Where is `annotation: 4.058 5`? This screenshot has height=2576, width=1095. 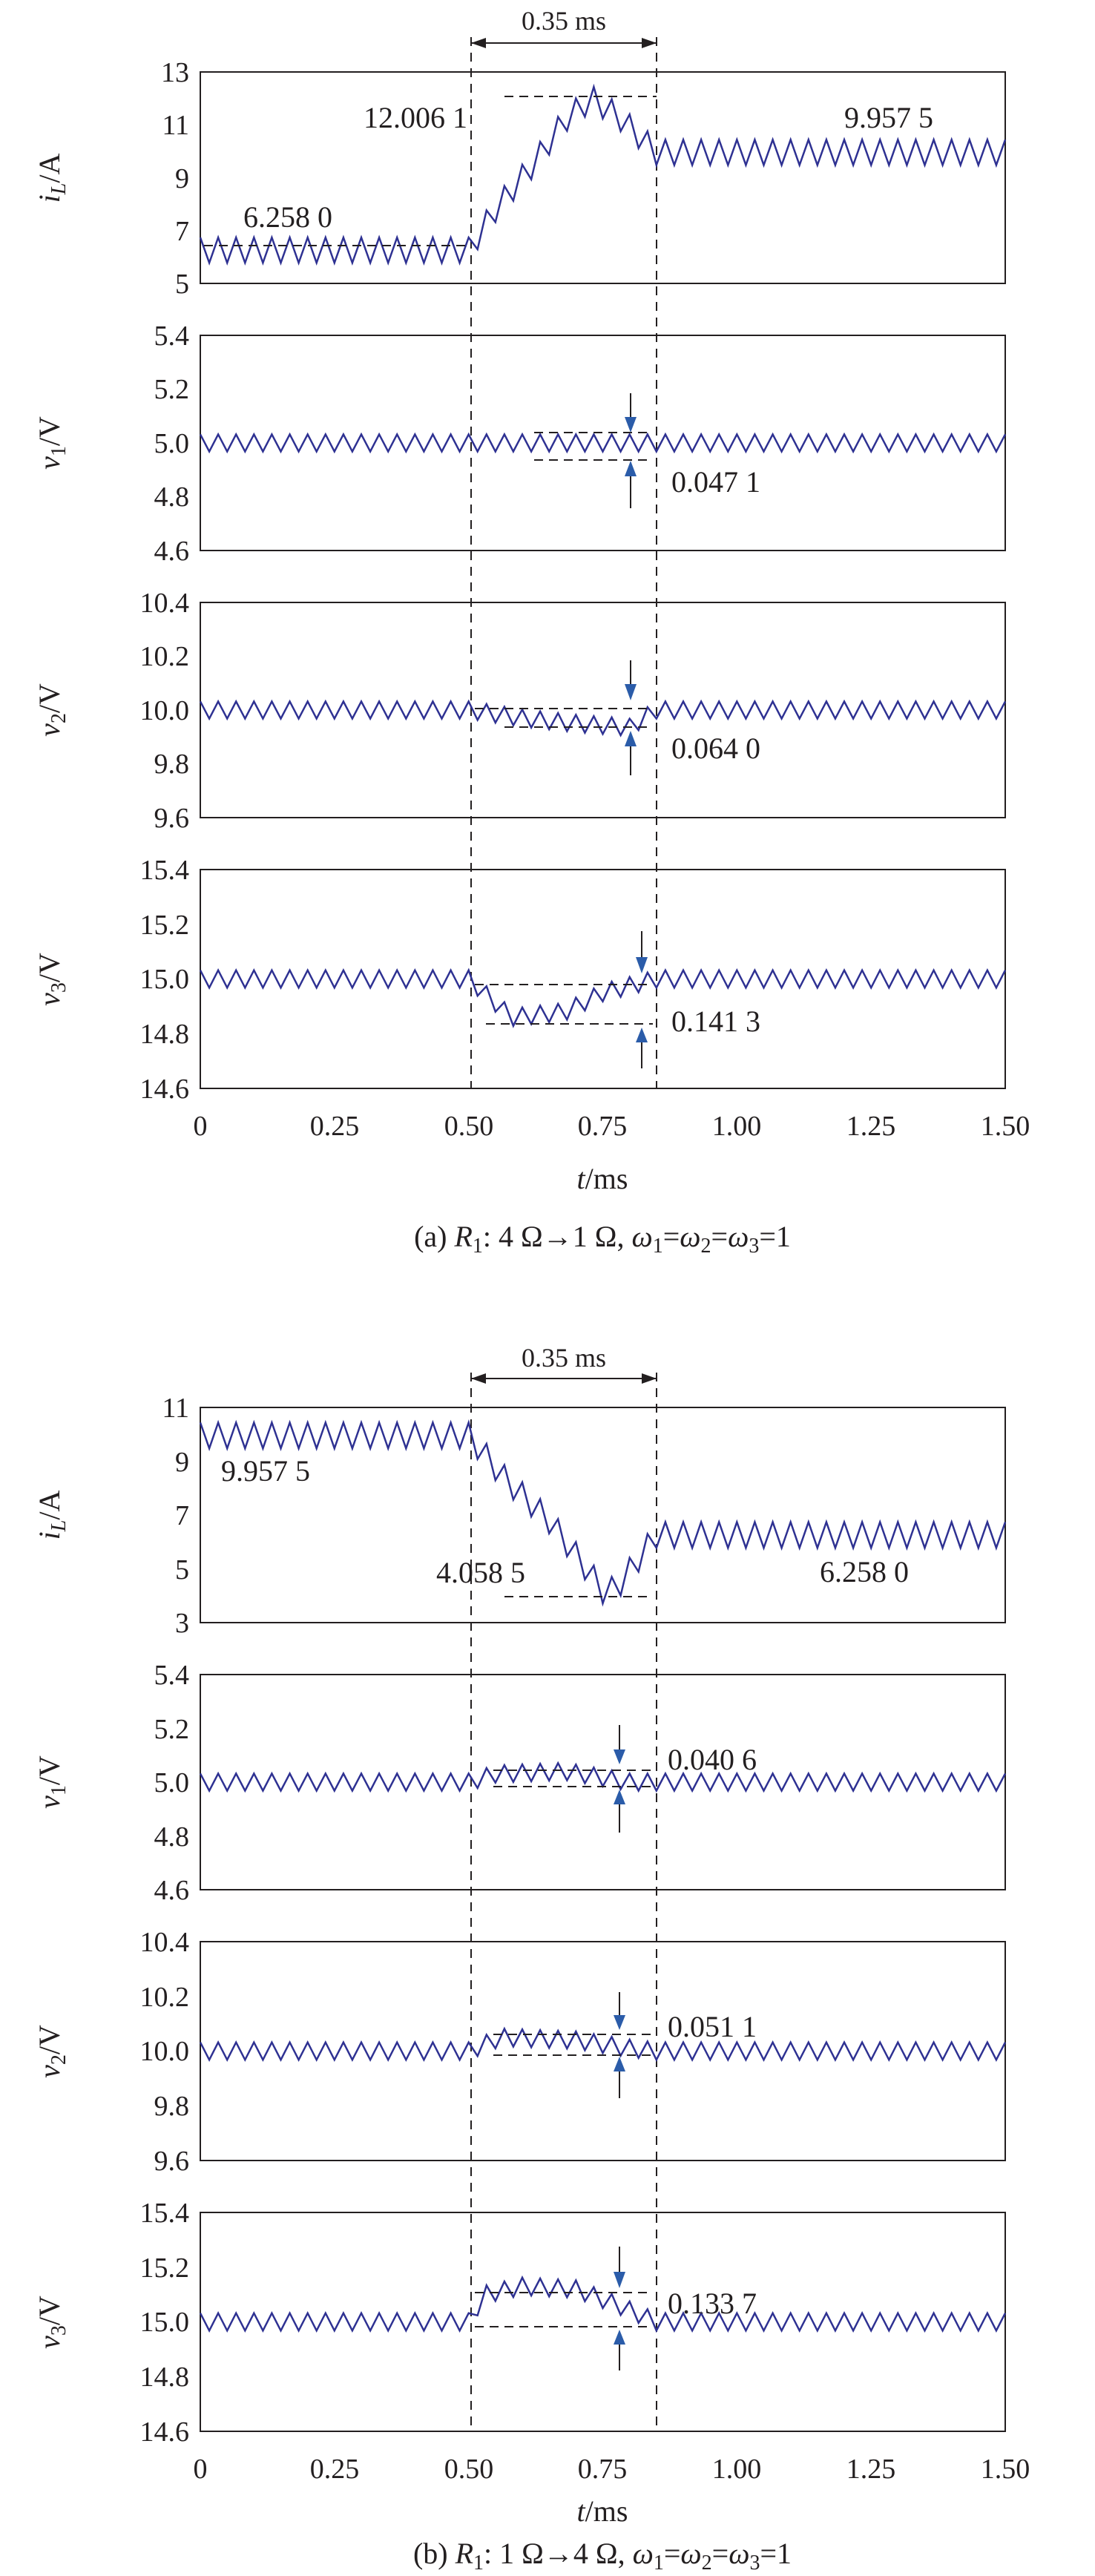
annotation: 4.058 5 is located at coordinates (480, 1572).